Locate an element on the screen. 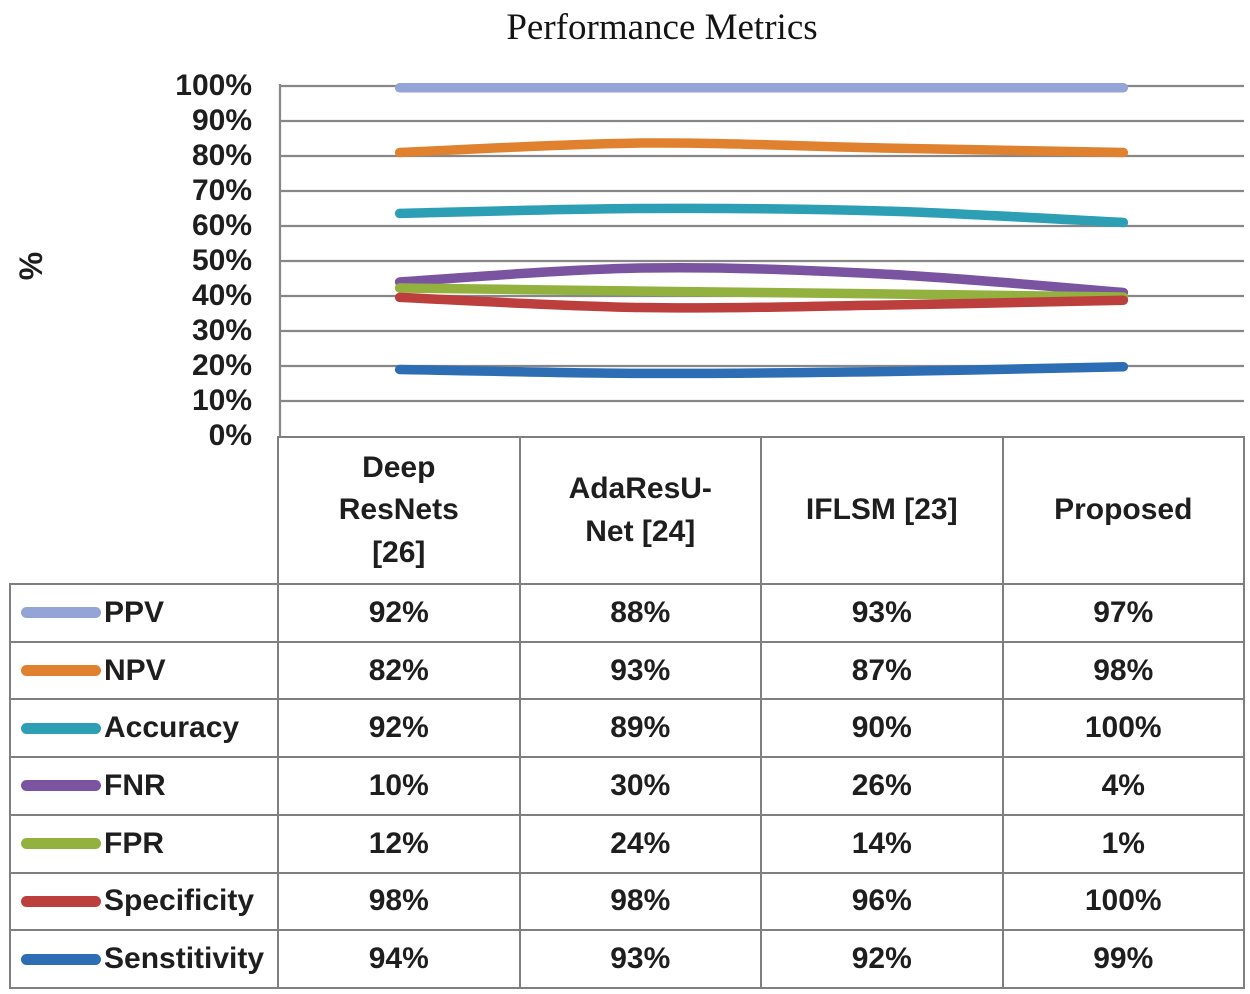 The height and width of the screenshot is (994, 1250). series-label: FNR is located at coordinates (135, 785).